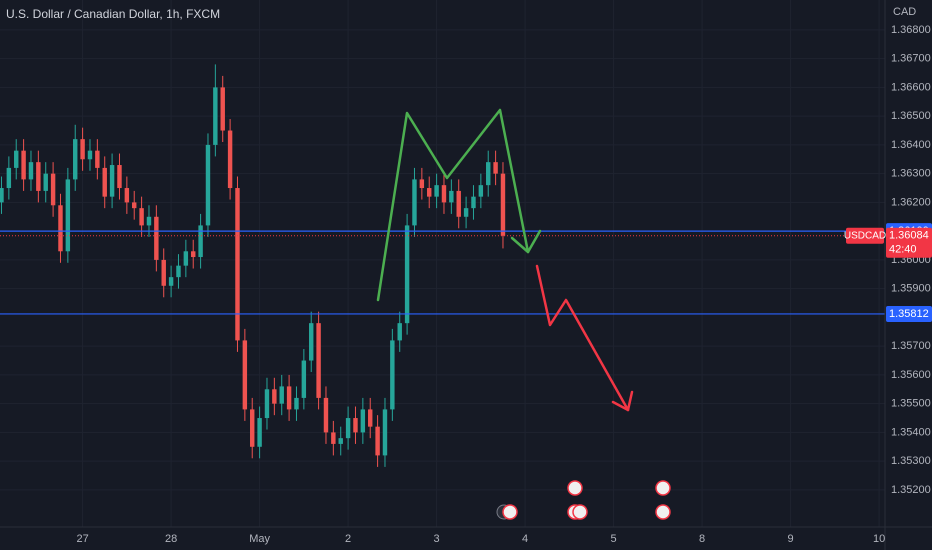  Describe the element at coordinates (525, 539) in the screenshot. I see `x-tick-label: 4` at that location.